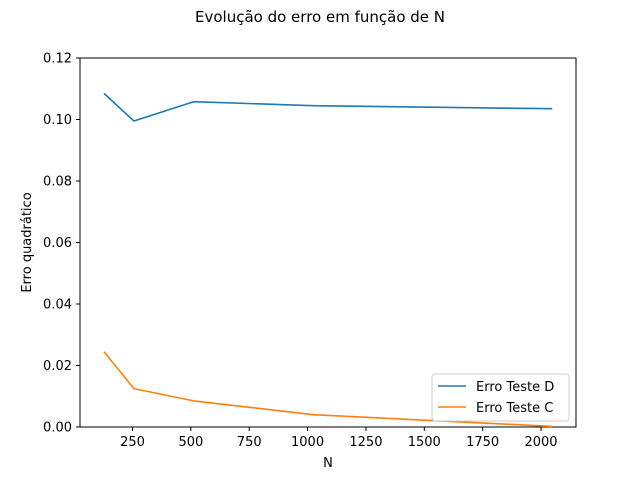 The width and height of the screenshot is (640, 480). What do you see at coordinates (57, 366) in the screenshot?
I see `y-tick-label: 0.02` at bounding box center [57, 366].